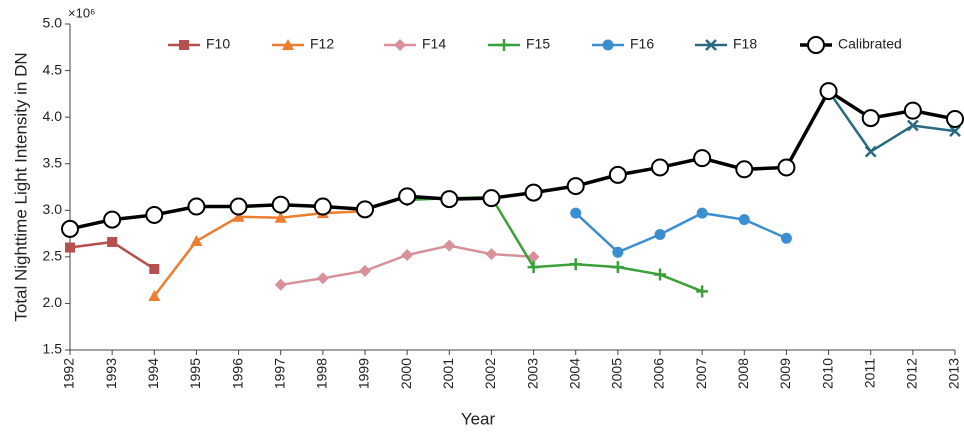 This screenshot has width=964, height=433. Describe the element at coordinates (322, 373) in the screenshot. I see `x-tick-label: 1998` at that location.